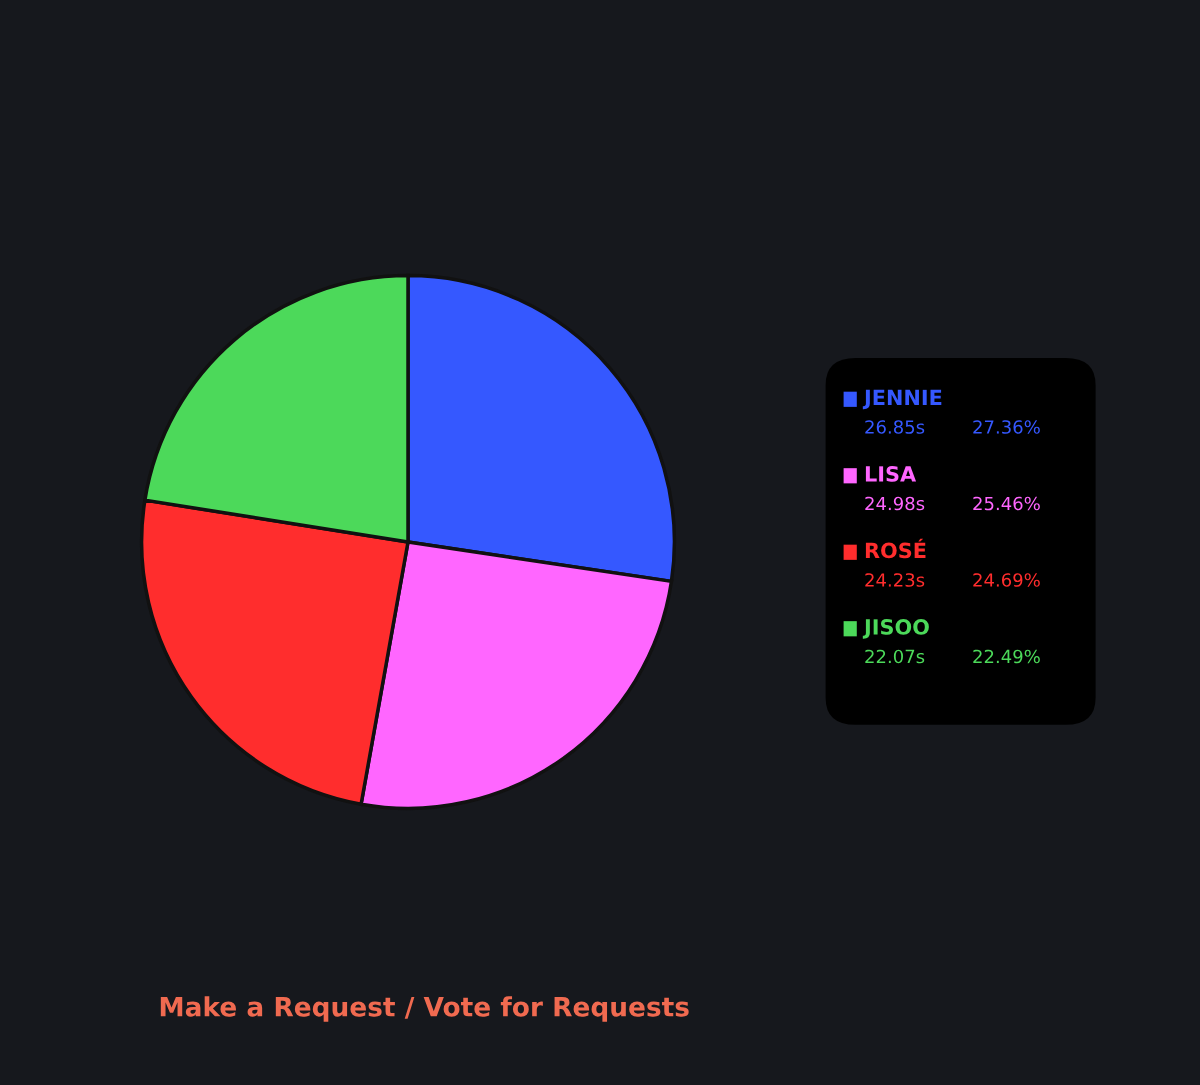 This screenshot has height=1085, width=1200. Describe the element at coordinates (891, 474) in the screenshot. I see `legend-label: LISA` at that location.